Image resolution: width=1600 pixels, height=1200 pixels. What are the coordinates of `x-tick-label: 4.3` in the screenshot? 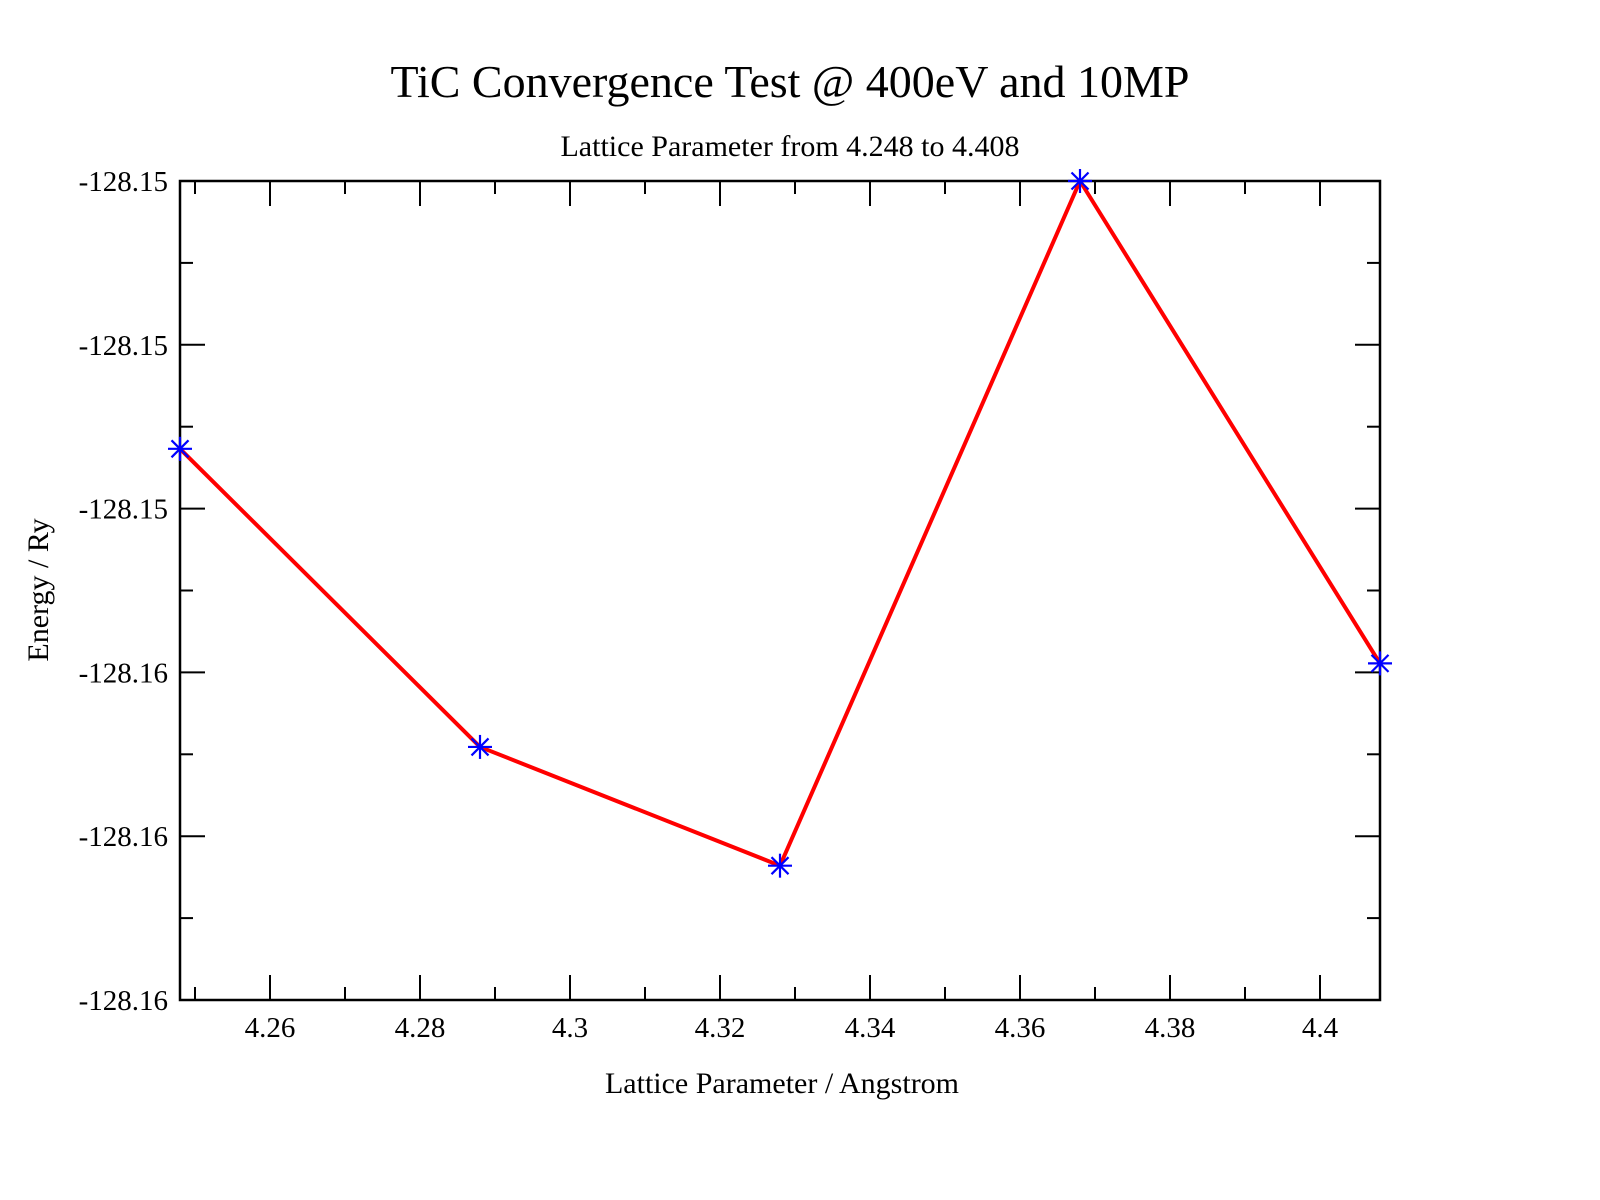 It's located at (570, 1028).